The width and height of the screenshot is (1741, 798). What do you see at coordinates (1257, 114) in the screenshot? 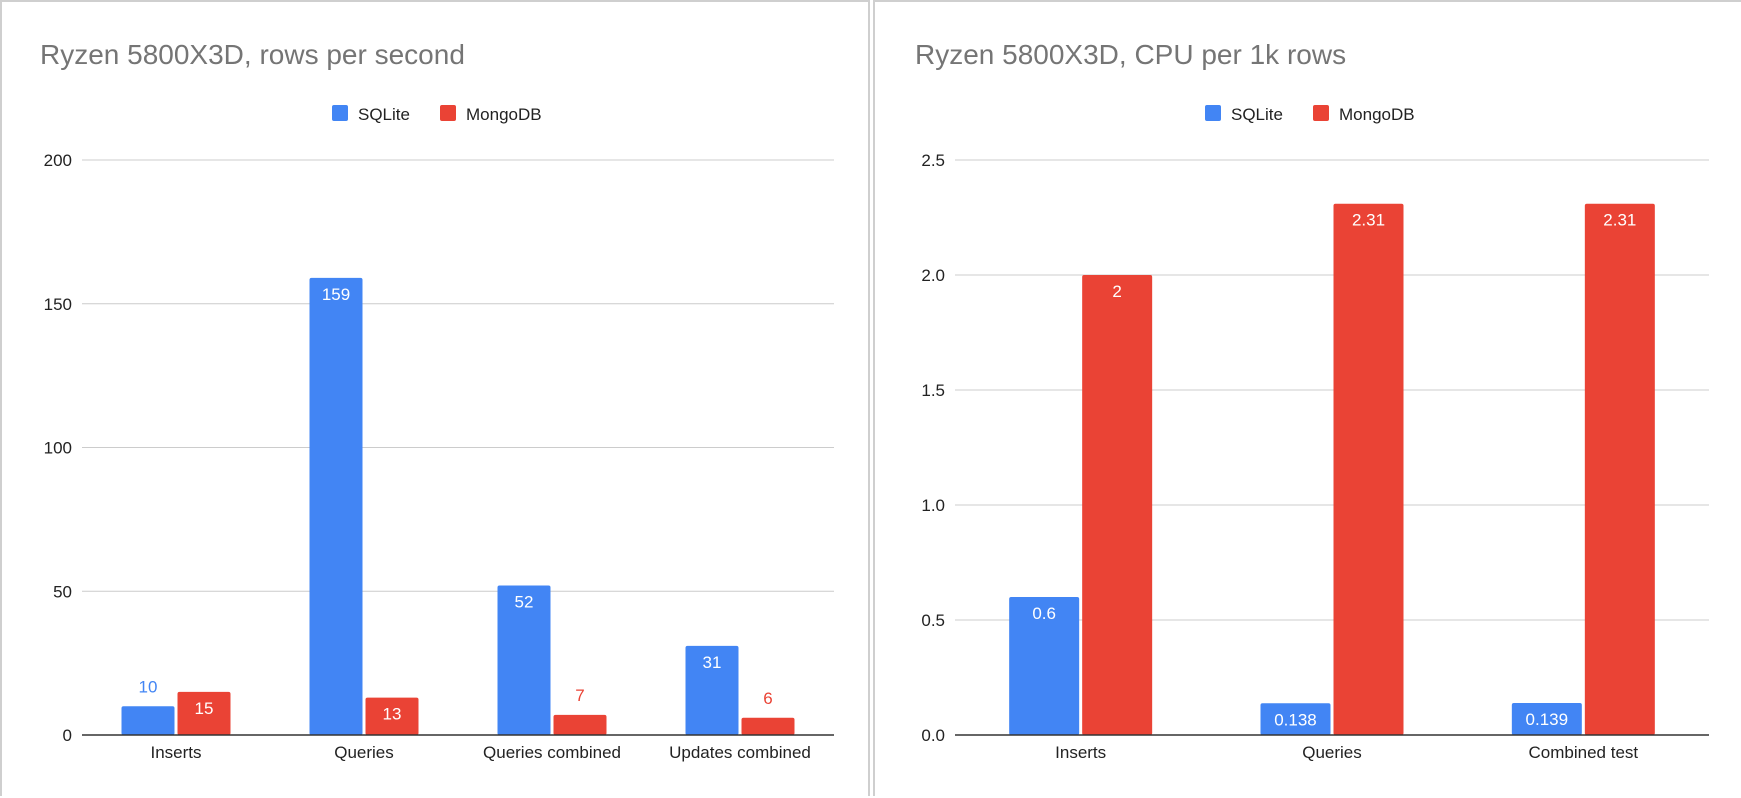
I see `chart-1-legend-label-0: SQLite` at bounding box center [1257, 114].